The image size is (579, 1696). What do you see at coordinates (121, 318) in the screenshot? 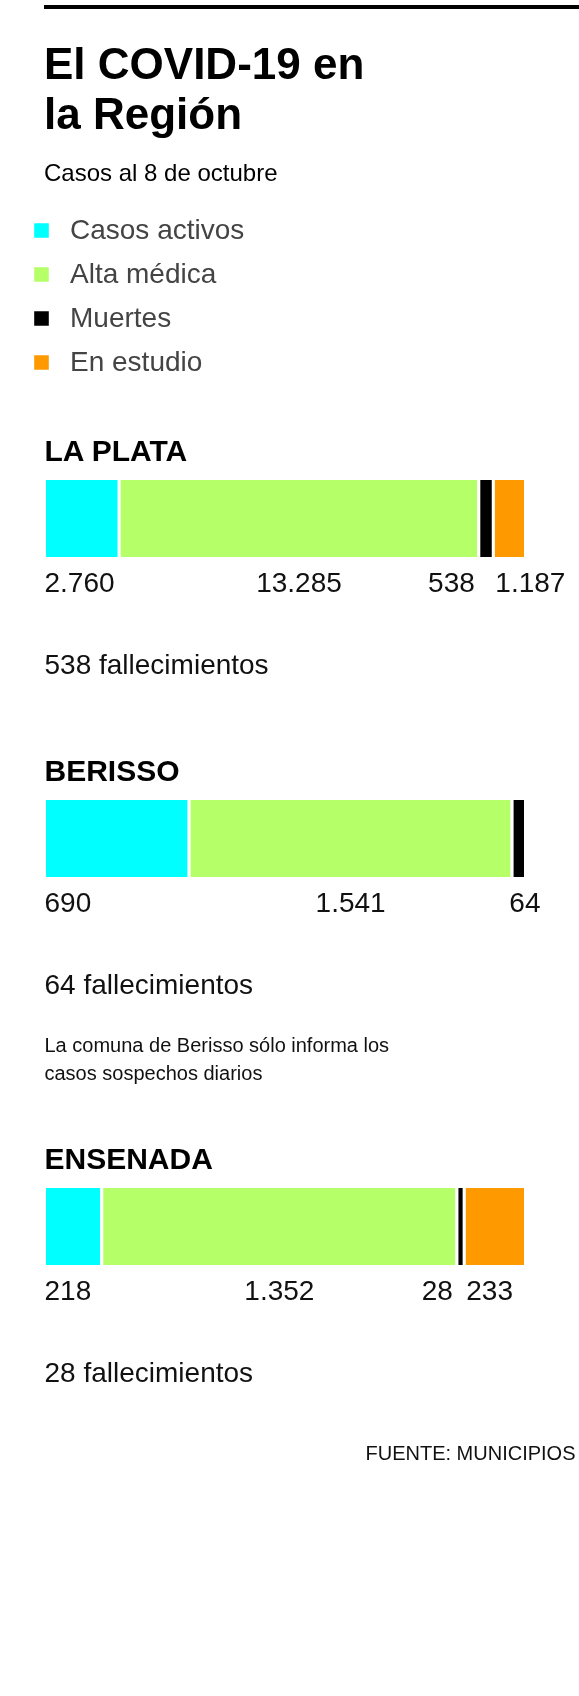
I see `legend-label: Muertes` at bounding box center [121, 318].